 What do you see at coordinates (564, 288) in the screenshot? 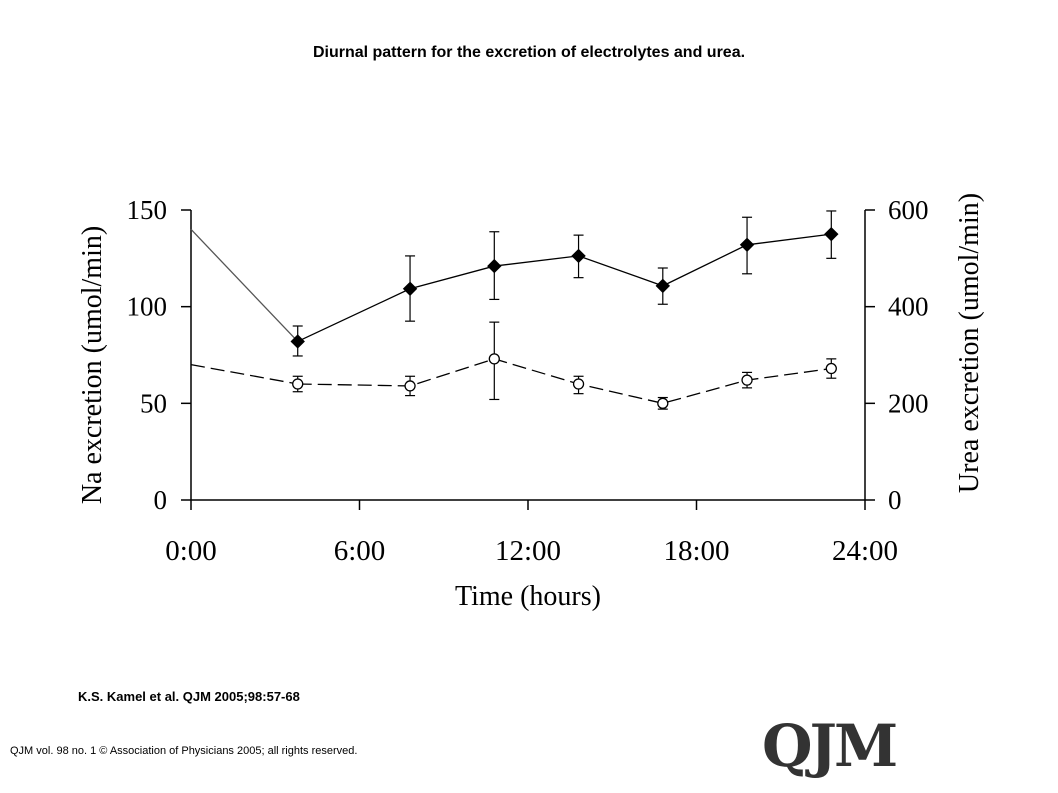
I see `series-line` at bounding box center [564, 288].